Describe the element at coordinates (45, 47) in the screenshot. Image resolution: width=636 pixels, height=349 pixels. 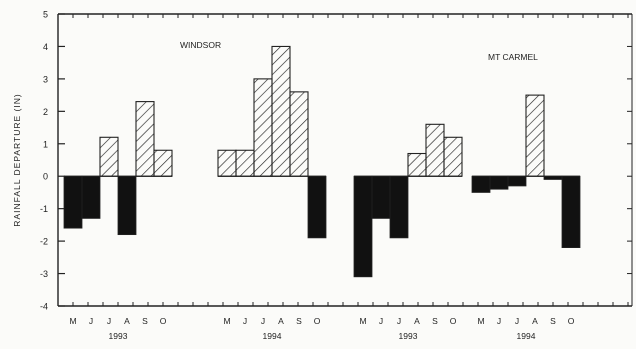
I see `y-tick-label: 4` at that location.